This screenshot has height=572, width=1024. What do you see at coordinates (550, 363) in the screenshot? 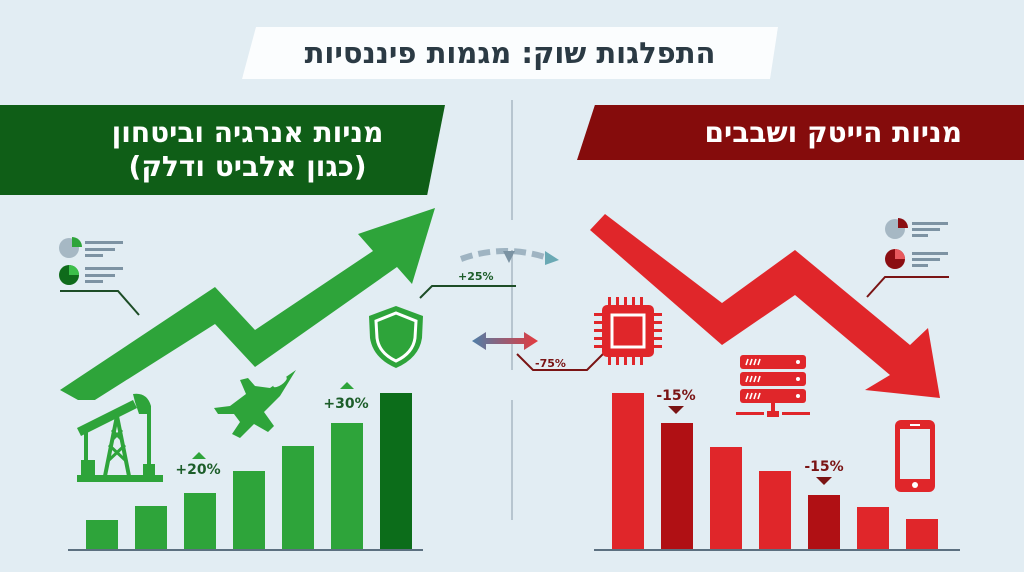
I see `center-down-label: -75%` at bounding box center [550, 363].